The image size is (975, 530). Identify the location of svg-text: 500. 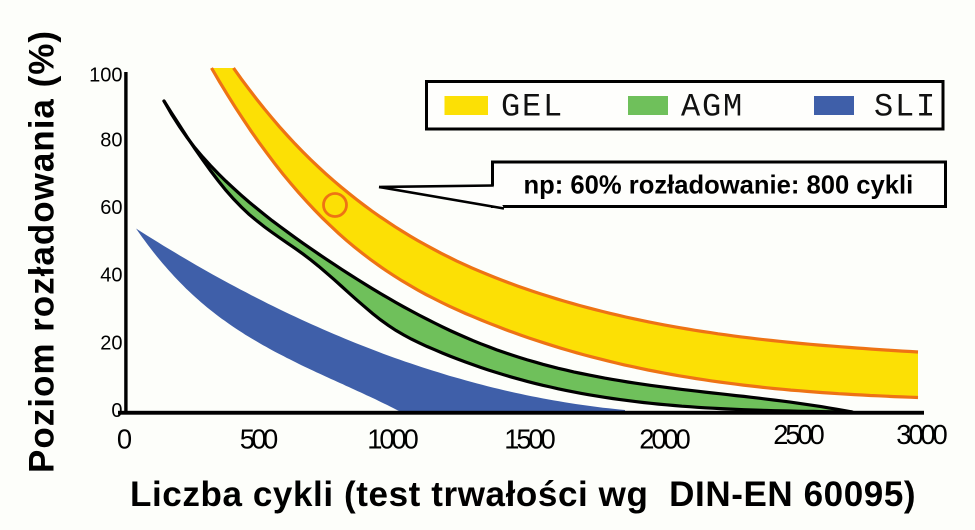
(259, 439).